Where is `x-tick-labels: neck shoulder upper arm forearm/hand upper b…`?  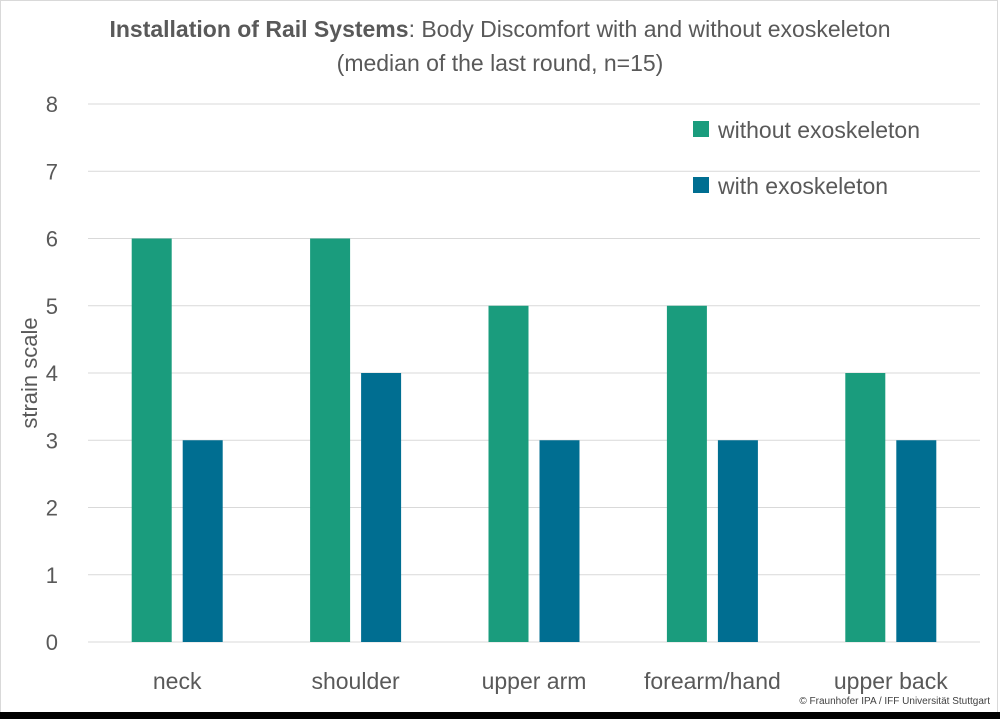
x-tick-labels: neck shoulder upper arm forearm/hand upper b… is located at coordinates (550, 681).